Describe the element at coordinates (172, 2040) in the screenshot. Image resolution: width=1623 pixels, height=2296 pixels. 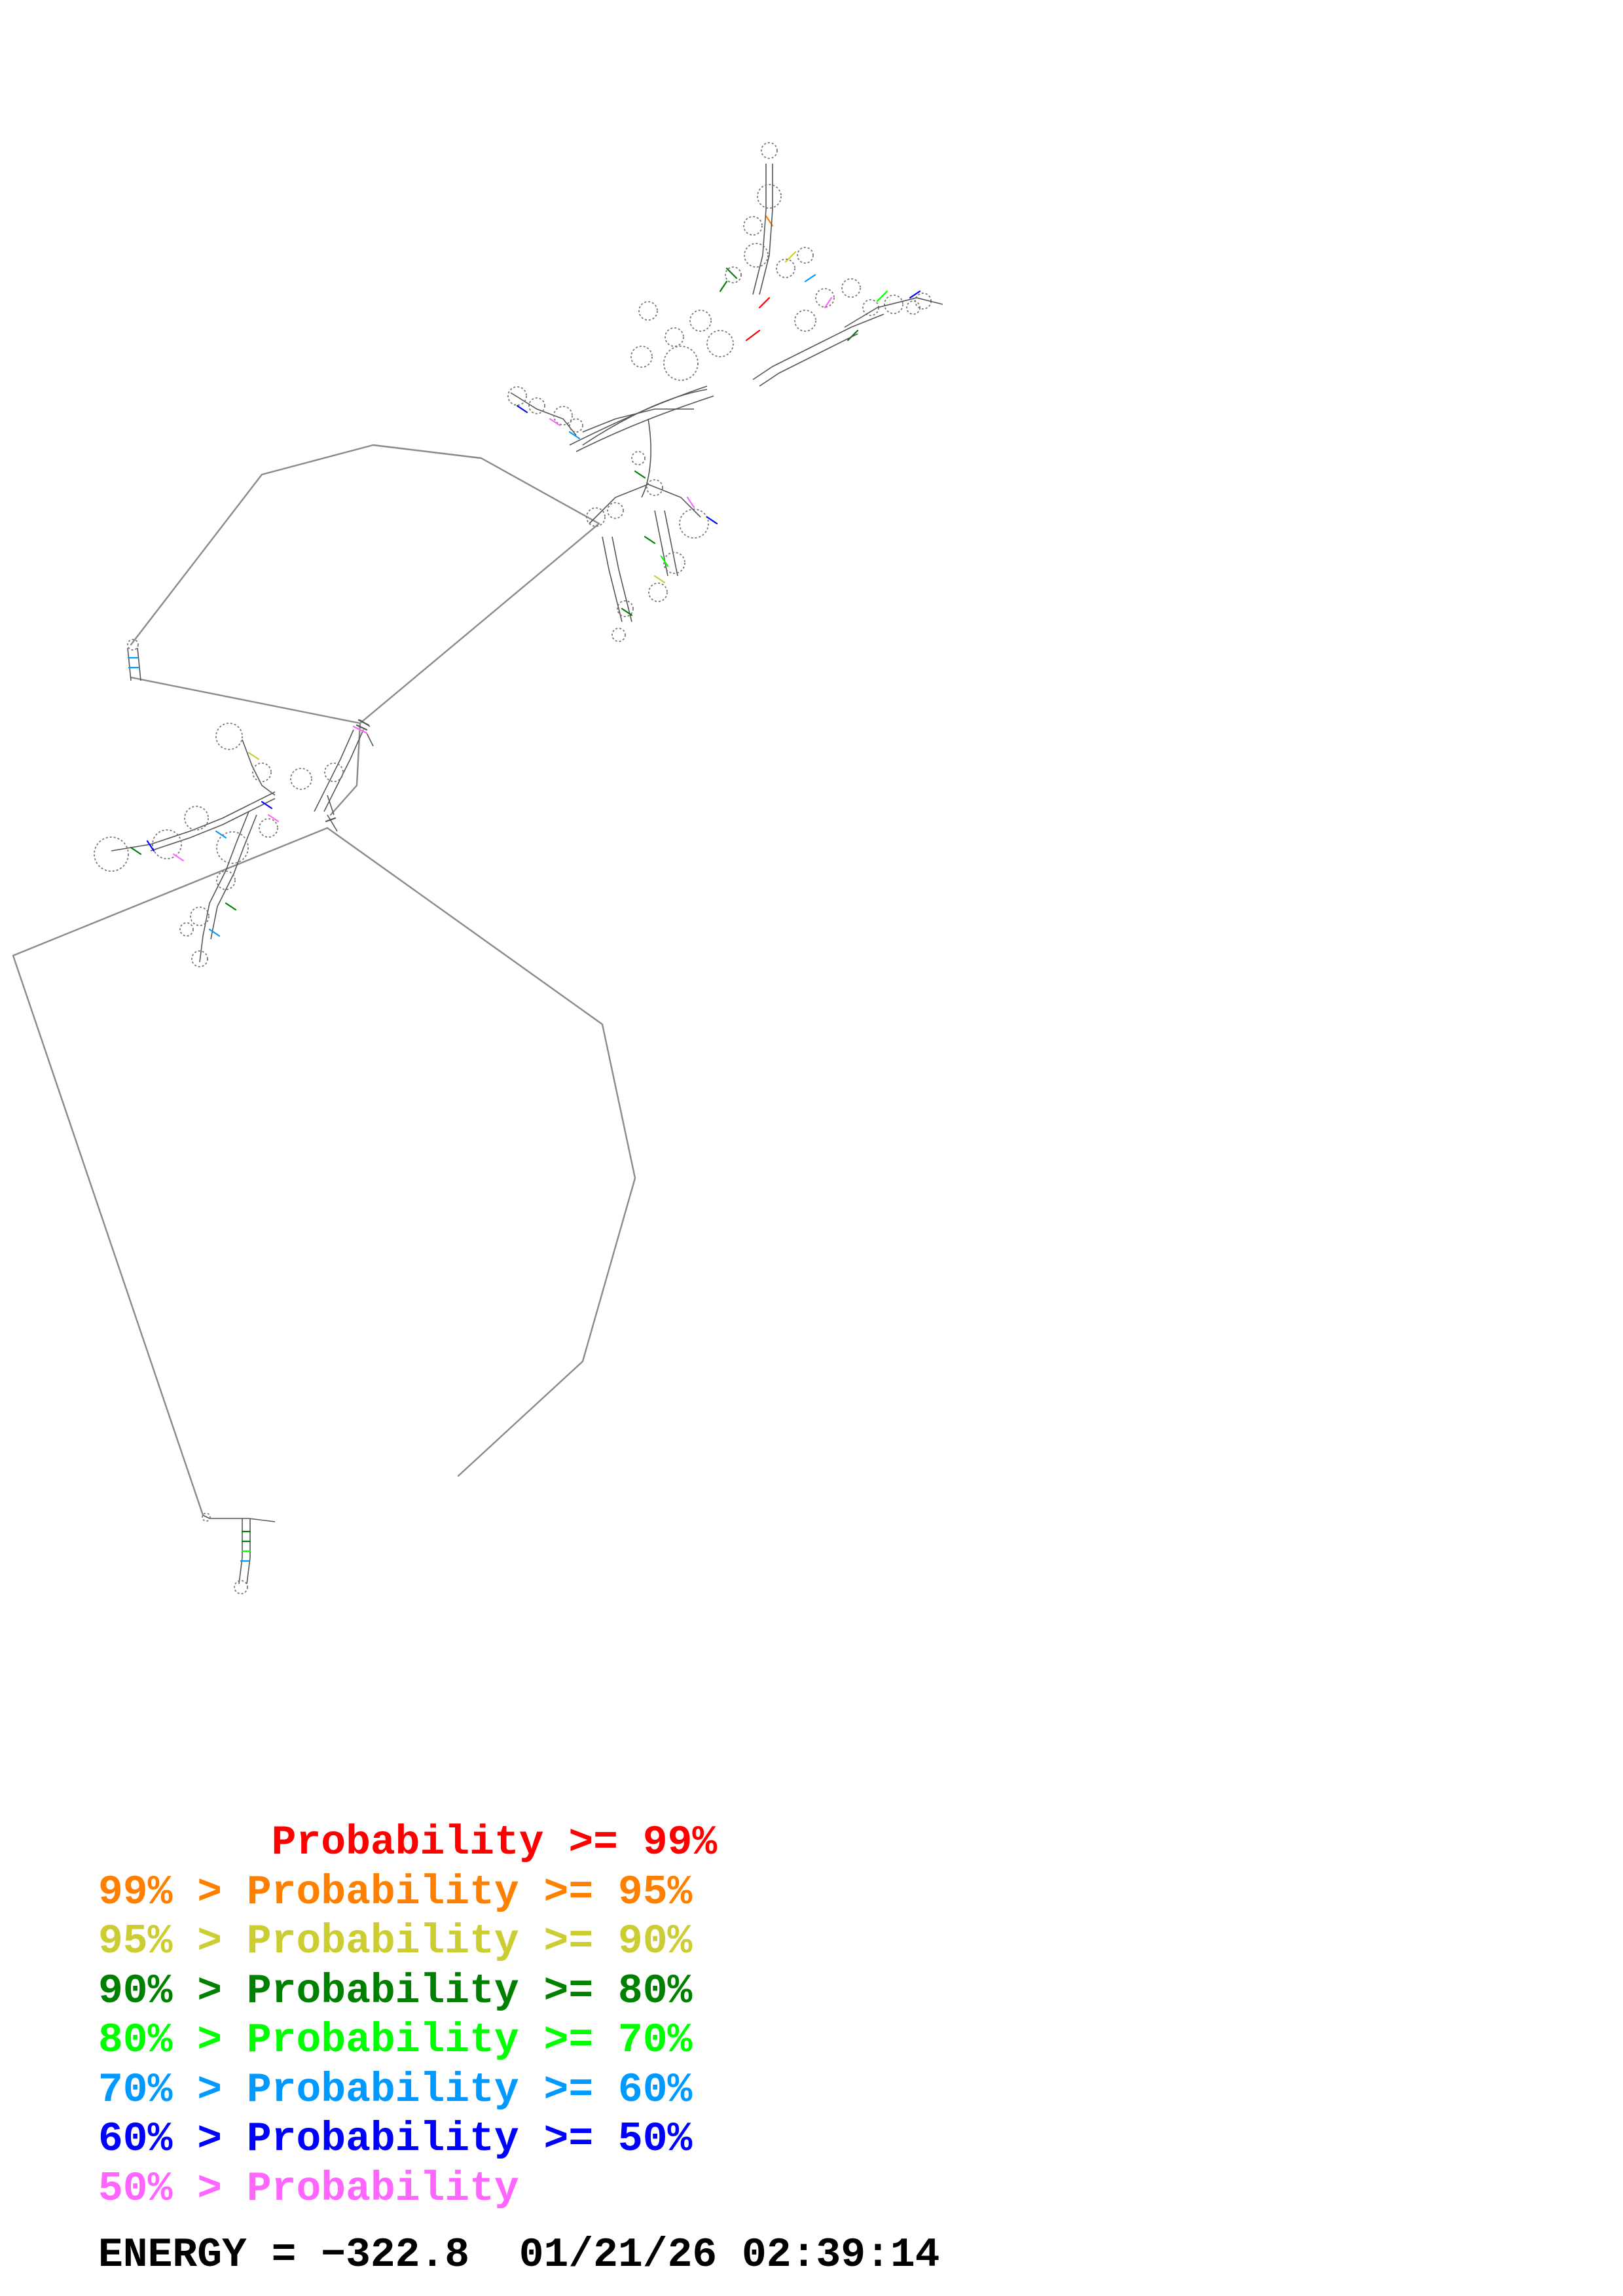
I see `legend-prefix: 80% >` at that location.